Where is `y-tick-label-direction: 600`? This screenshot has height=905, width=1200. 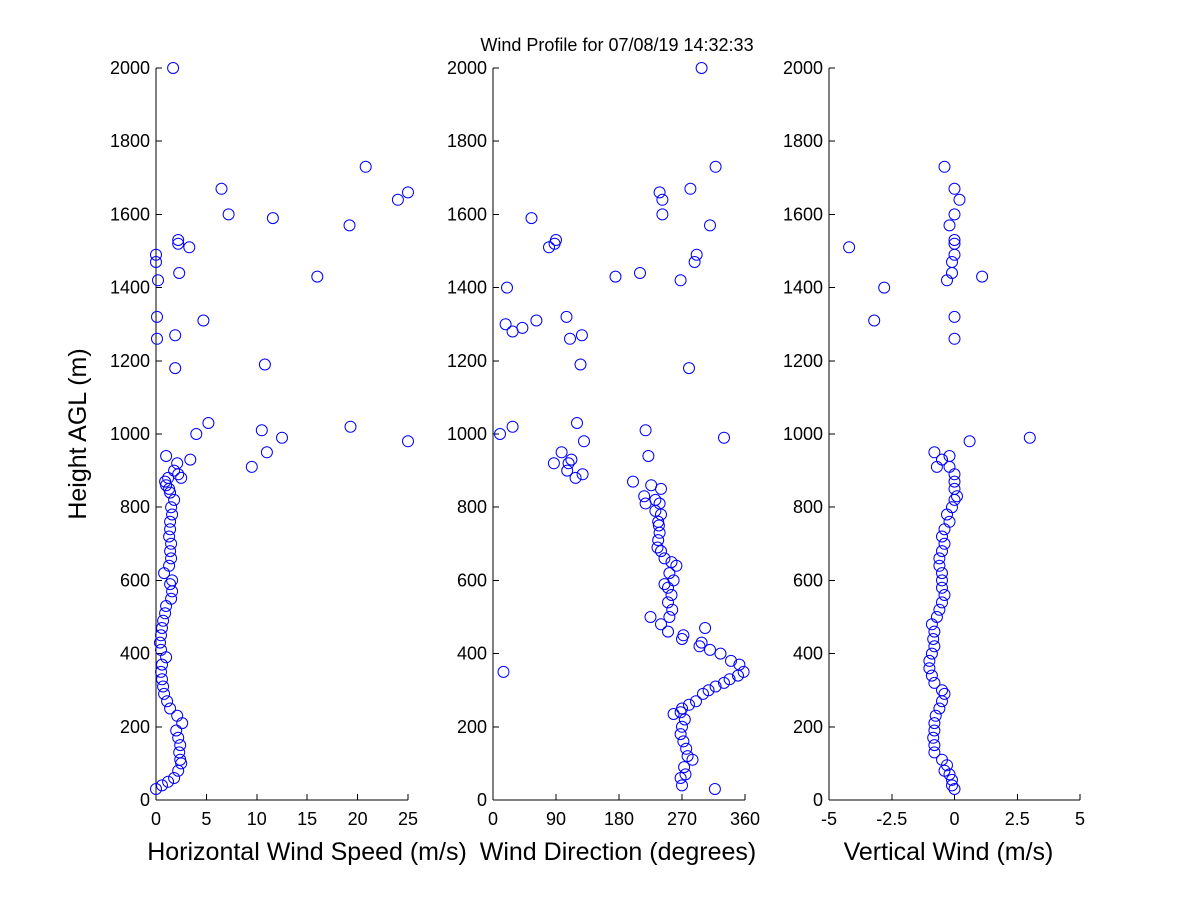 y-tick-label-direction: 600 is located at coordinates (472, 580).